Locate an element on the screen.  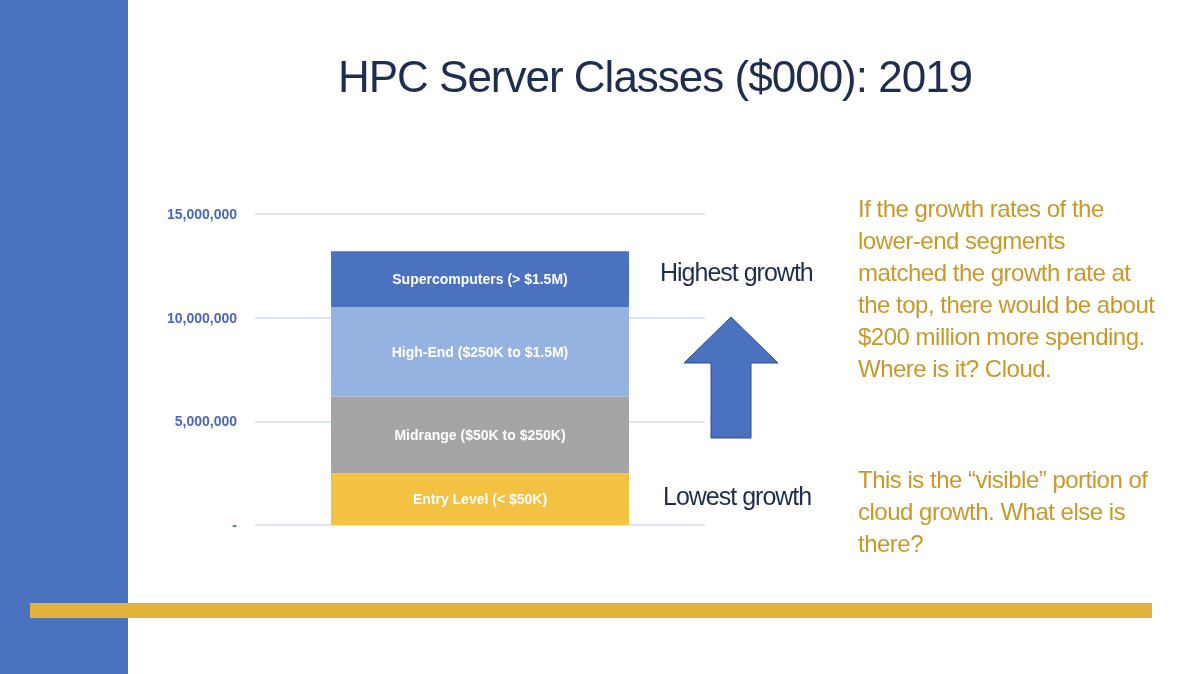
series-label: Midrange ($50K to $250K) is located at coordinates (480, 434).